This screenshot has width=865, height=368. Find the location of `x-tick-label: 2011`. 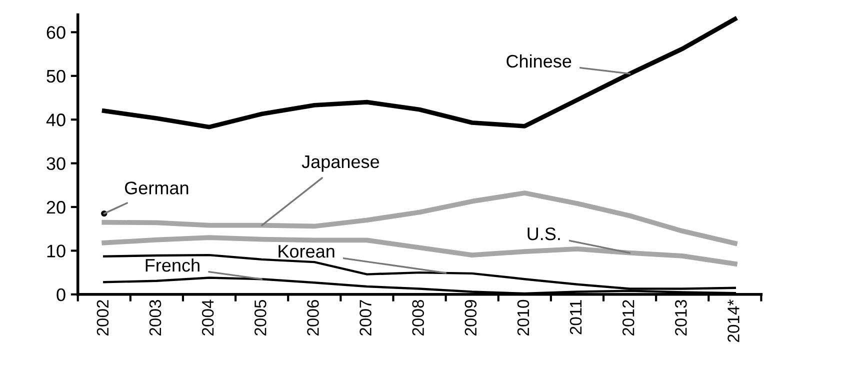

x-tick-label: 2011 is located at coordinates (576, 317).